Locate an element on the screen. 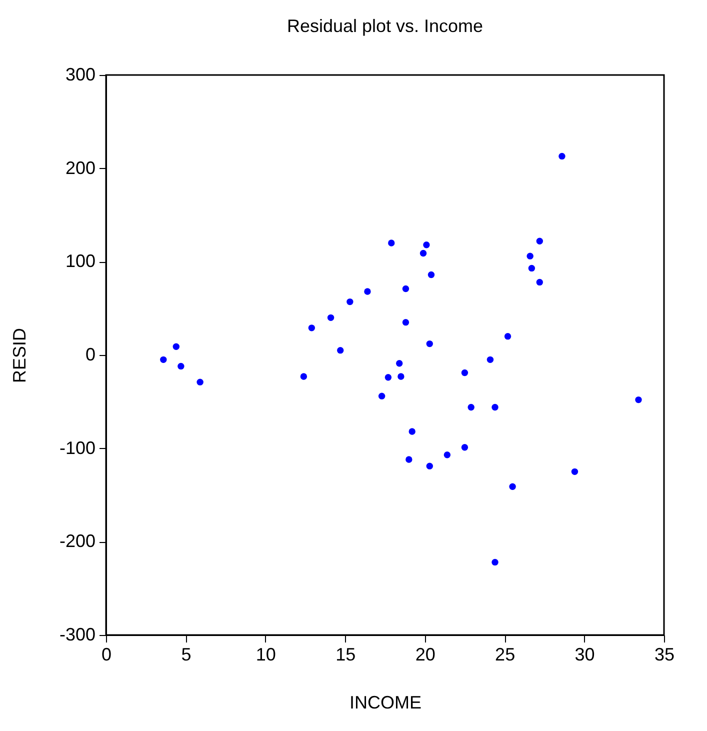 Image resolution: width=707 pixels, height=731 pixels. chart-title: Residual plot vs. Income is located at coordinates (385, 26).